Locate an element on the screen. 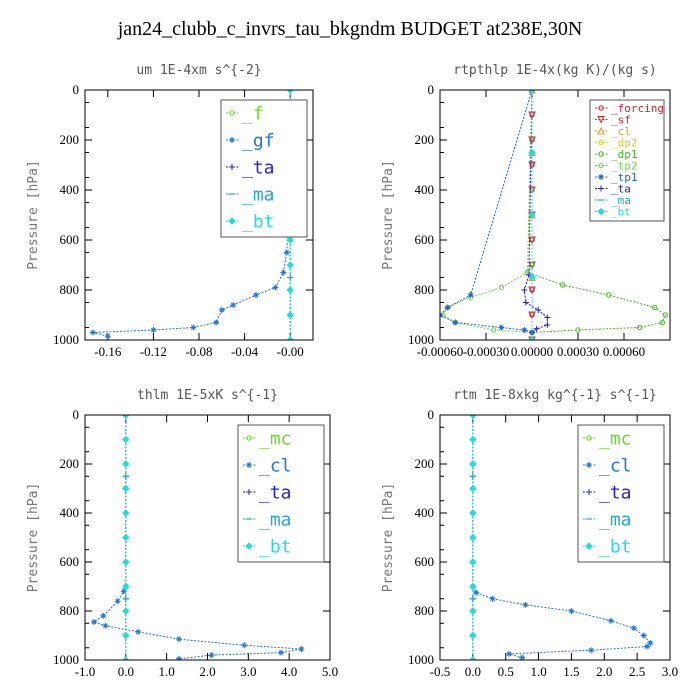  x-tick-label: 0.5 is located at coordinates (506, 671).